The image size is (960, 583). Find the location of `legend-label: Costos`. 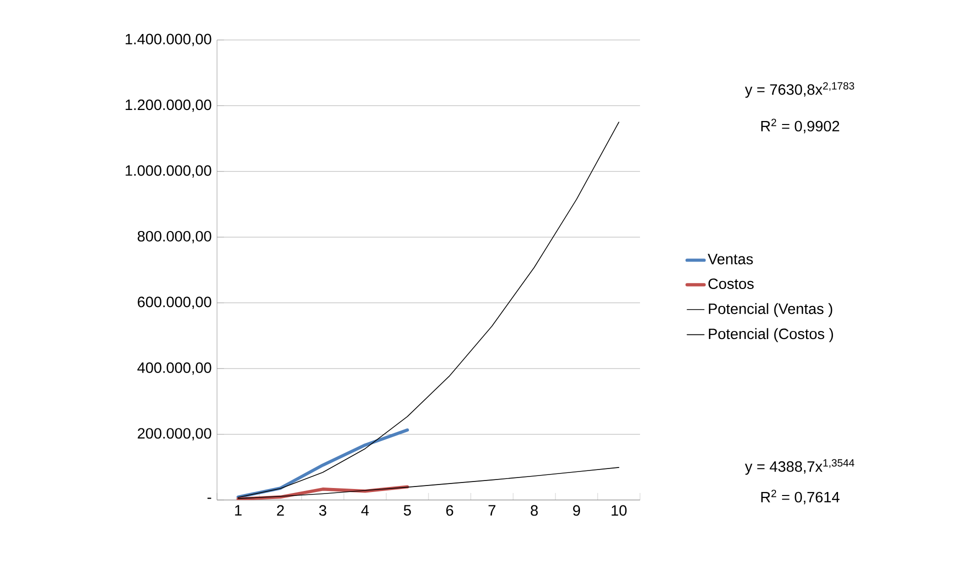

legend-label: Costos is located at coordinates (731, 284).